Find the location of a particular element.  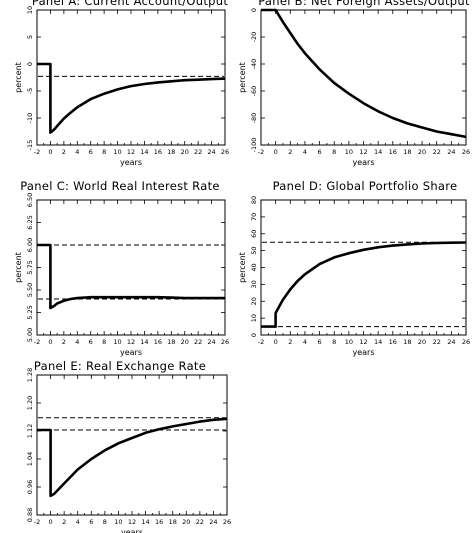

y-tick-label: 1.20 is located at coordinates (30, 403).